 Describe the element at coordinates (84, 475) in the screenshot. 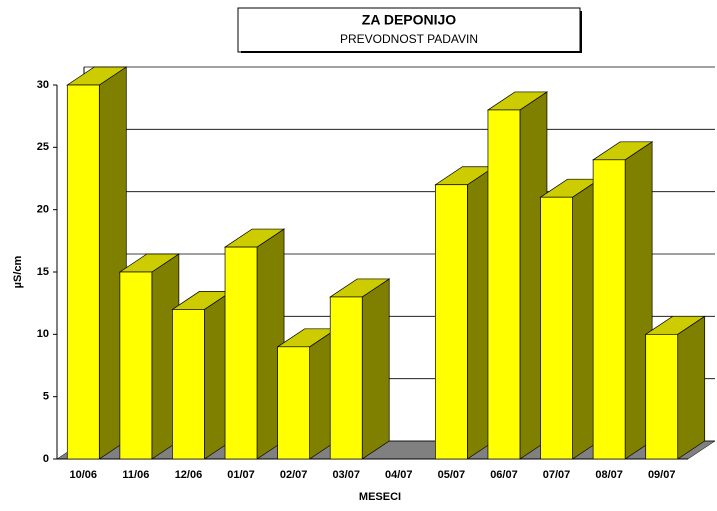

I see `x-tick-label: 10/06` at that location.